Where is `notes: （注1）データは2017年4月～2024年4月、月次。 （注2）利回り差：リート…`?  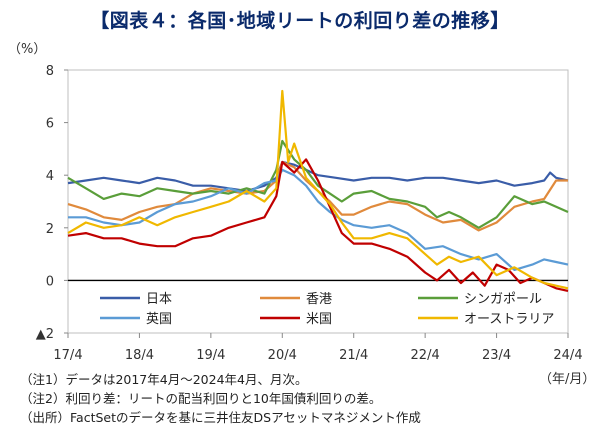 notes: （注1）データは2017年4月～2024年4月、月次。 （注2）利回り差：リート… is located at coordinates (220, 398).